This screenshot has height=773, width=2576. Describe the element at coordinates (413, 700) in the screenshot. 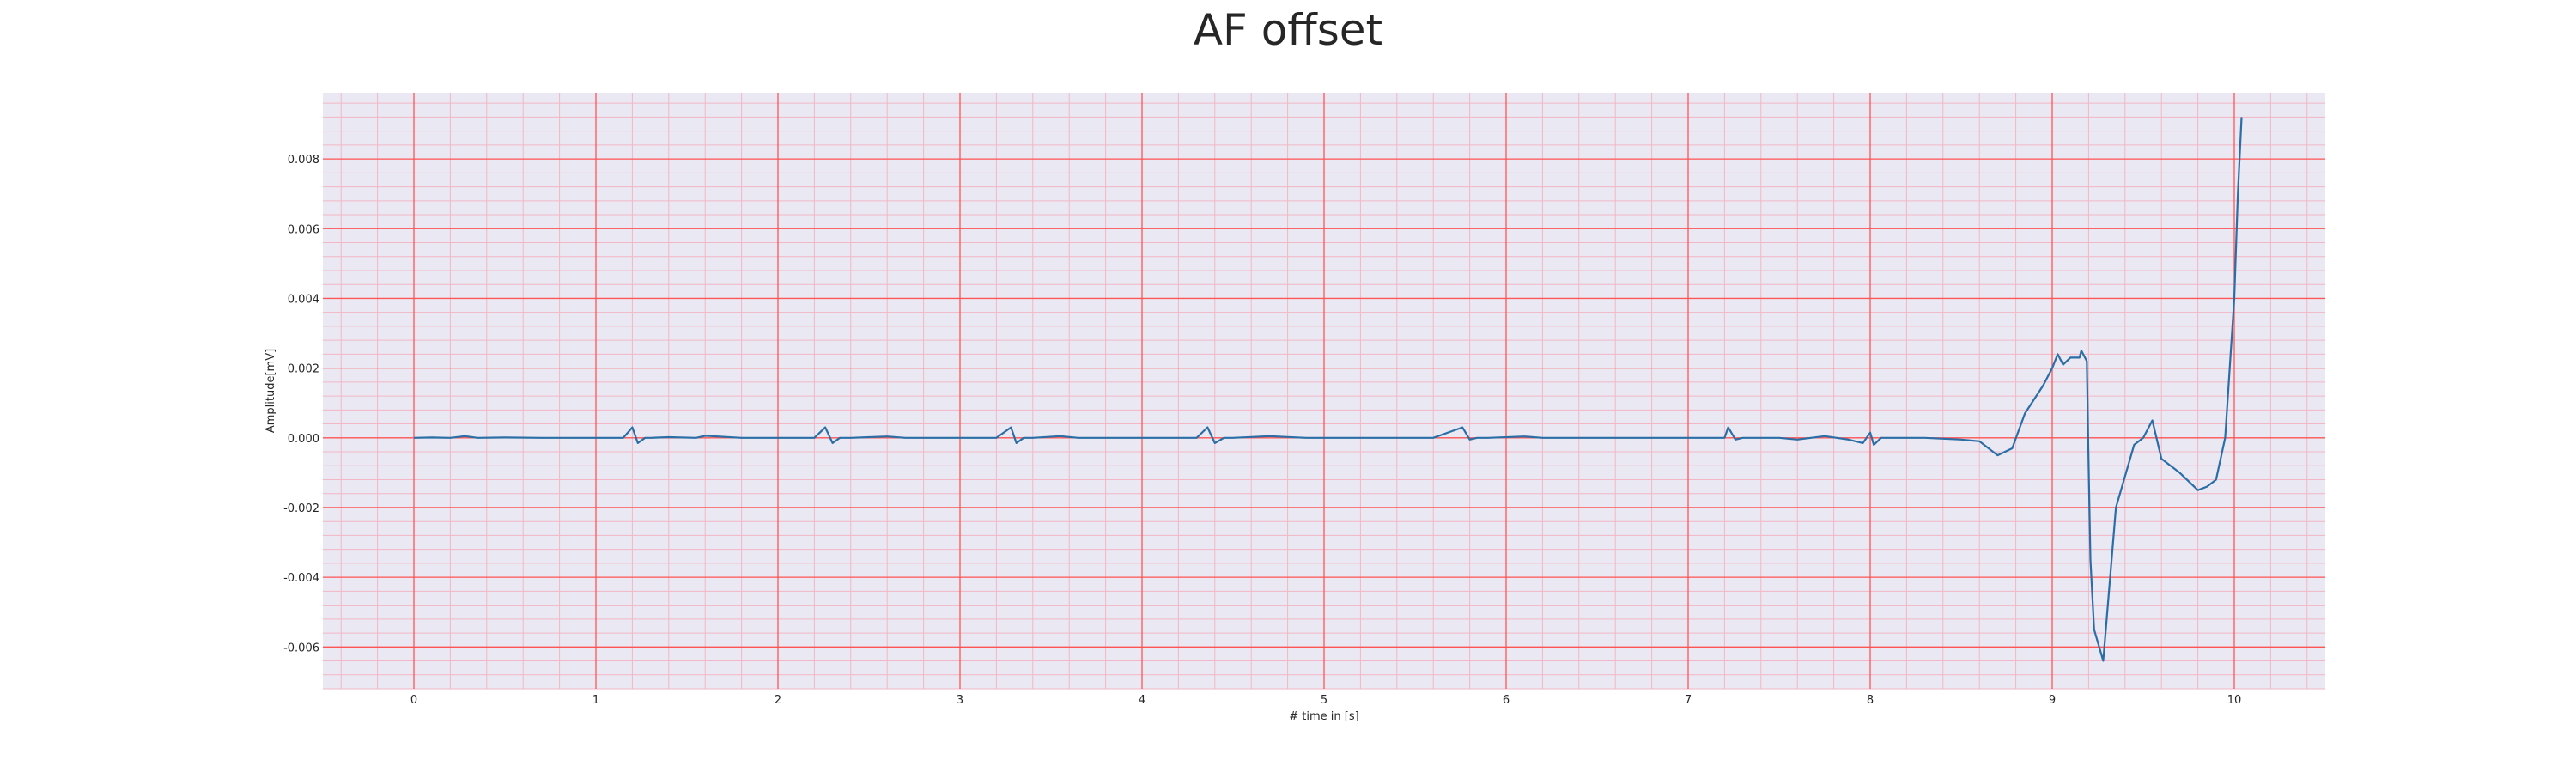

I see `x-tick-label: 0` at that location.